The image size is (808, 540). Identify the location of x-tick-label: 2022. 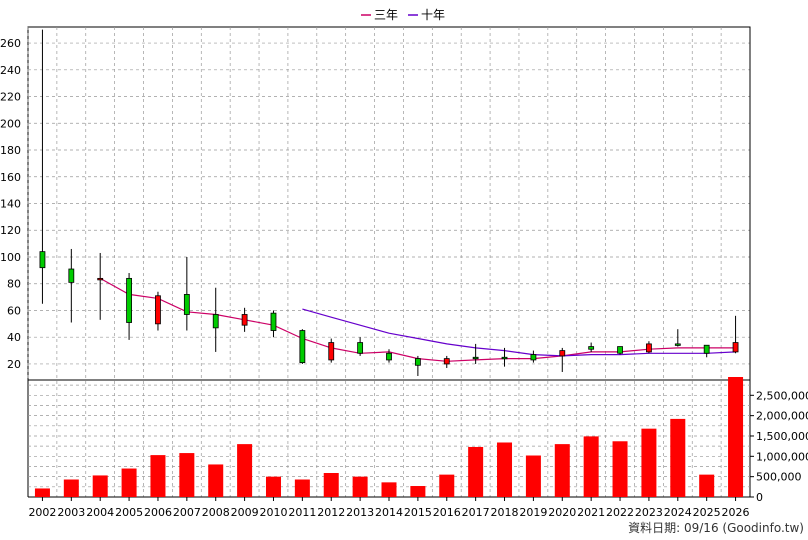
(620, 512).